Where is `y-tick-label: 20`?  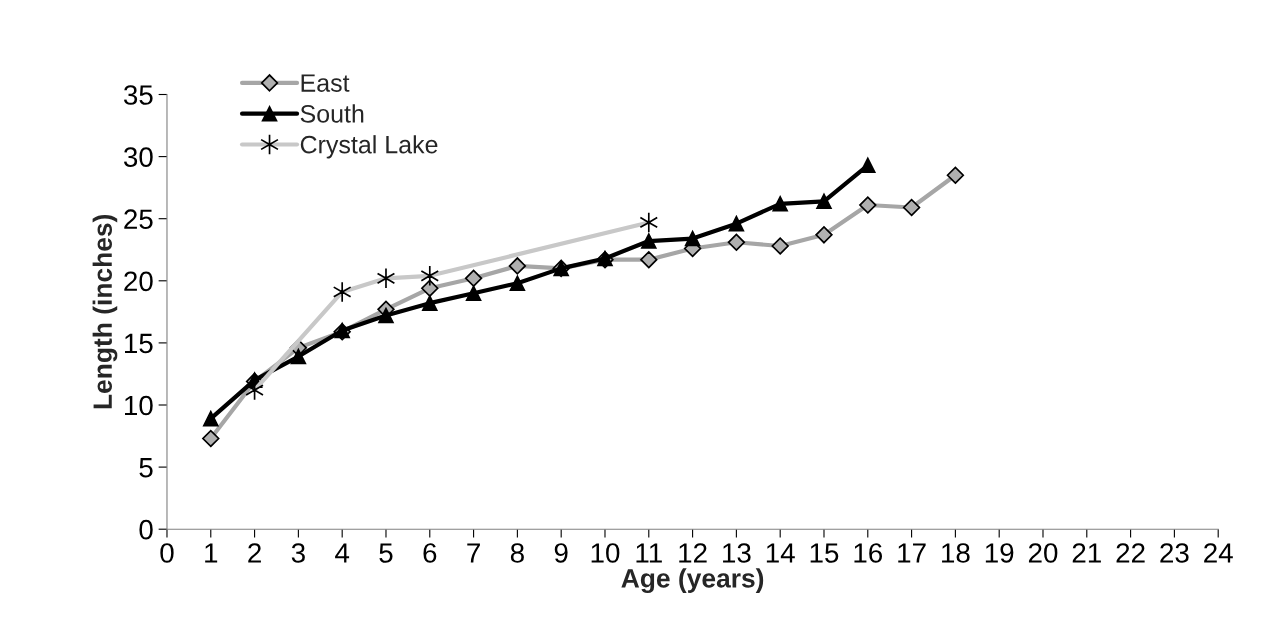
y-tick-label: 20 is located at coordinates (138, 281).